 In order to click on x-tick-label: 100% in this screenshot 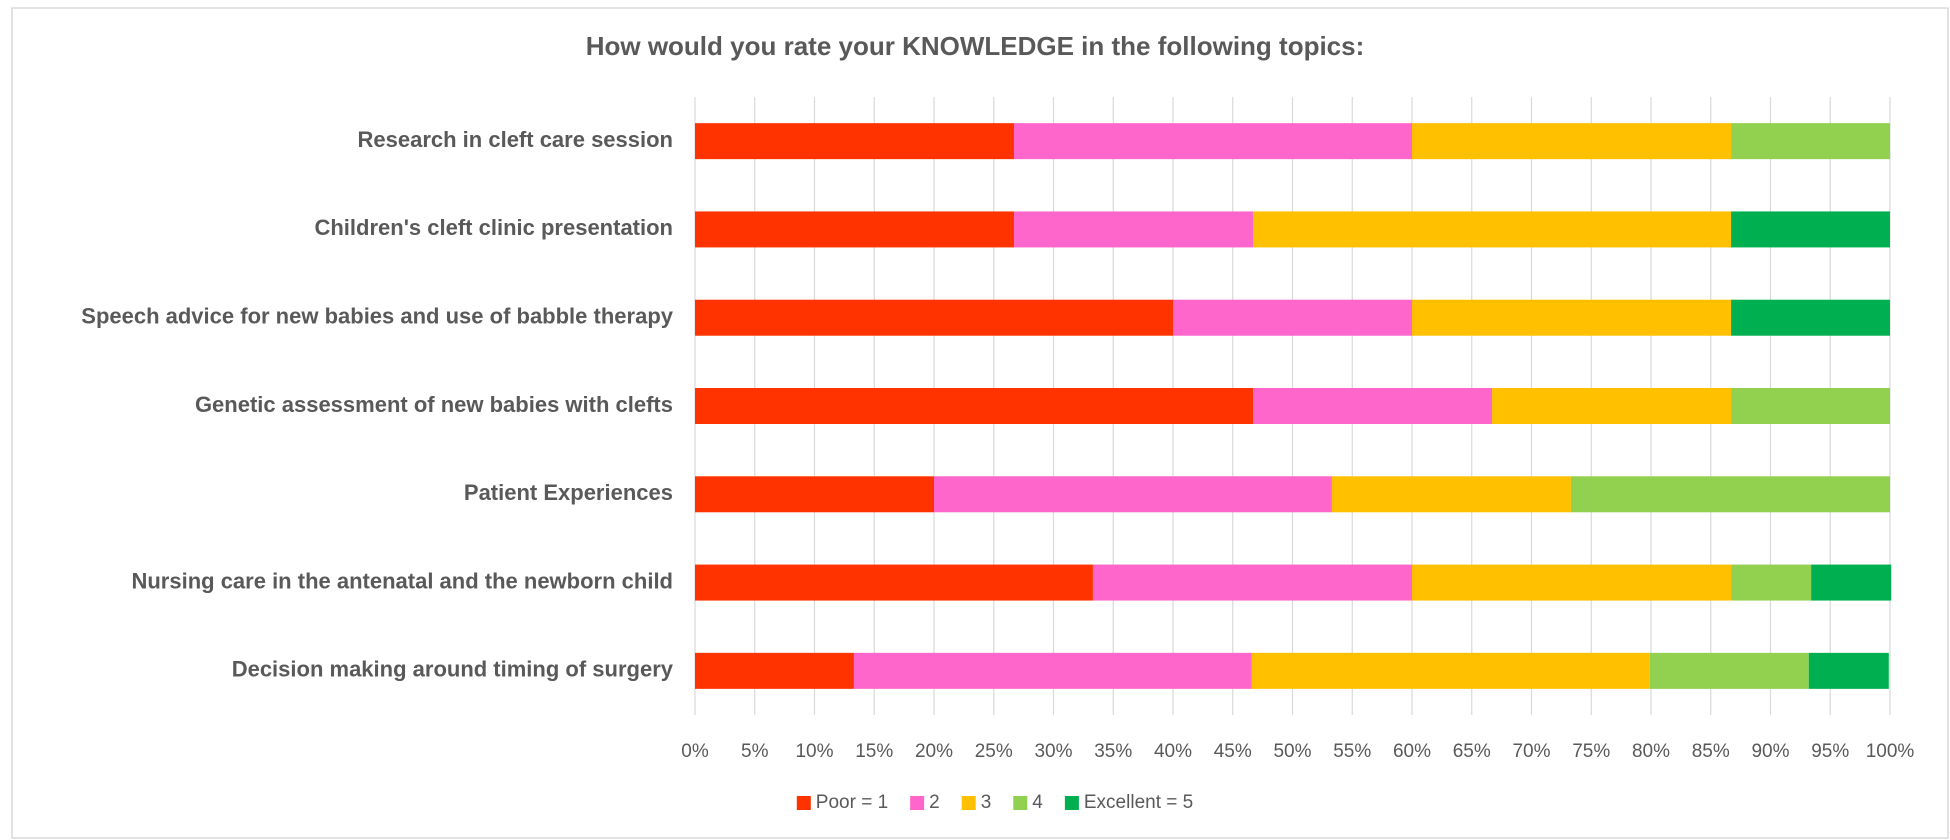, I will do `click(1890, 751)`.